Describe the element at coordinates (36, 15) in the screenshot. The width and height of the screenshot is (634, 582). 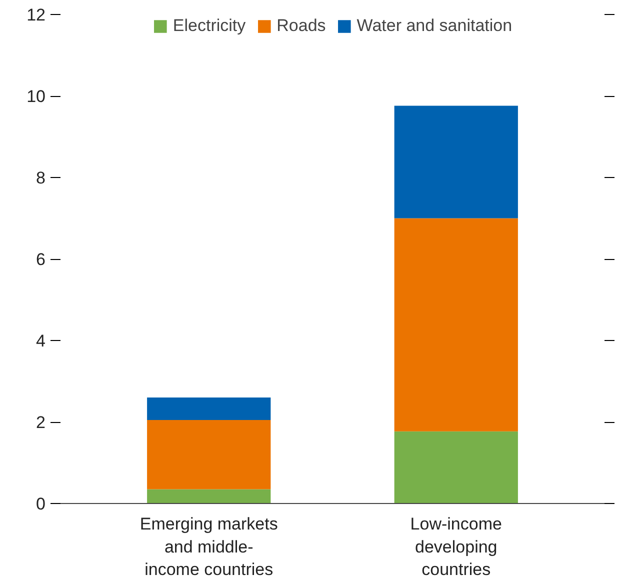
I see `y-tick-label: 12` at that location.